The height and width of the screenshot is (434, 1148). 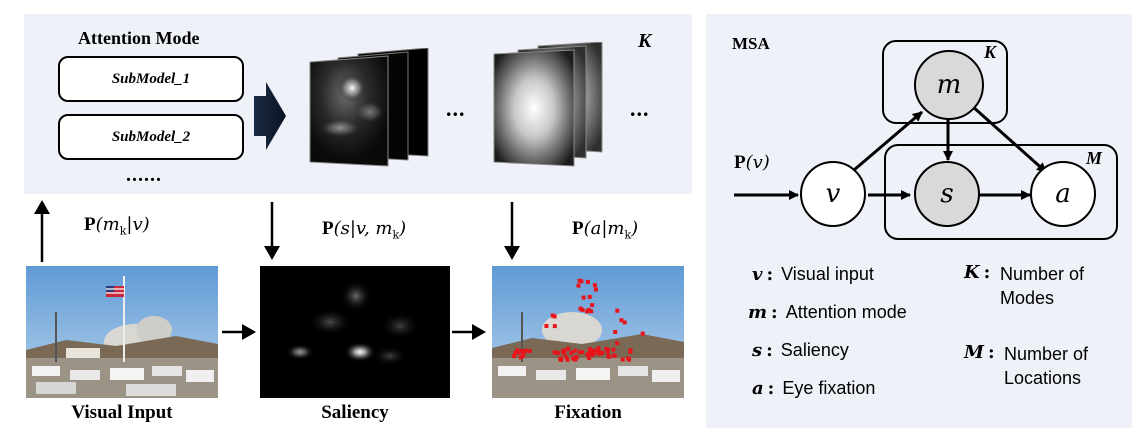 What do you see at coordinates (827, 312) in the screenshot?
I see `legend-m: m : Attention mode` at bounding box center [827, 312].